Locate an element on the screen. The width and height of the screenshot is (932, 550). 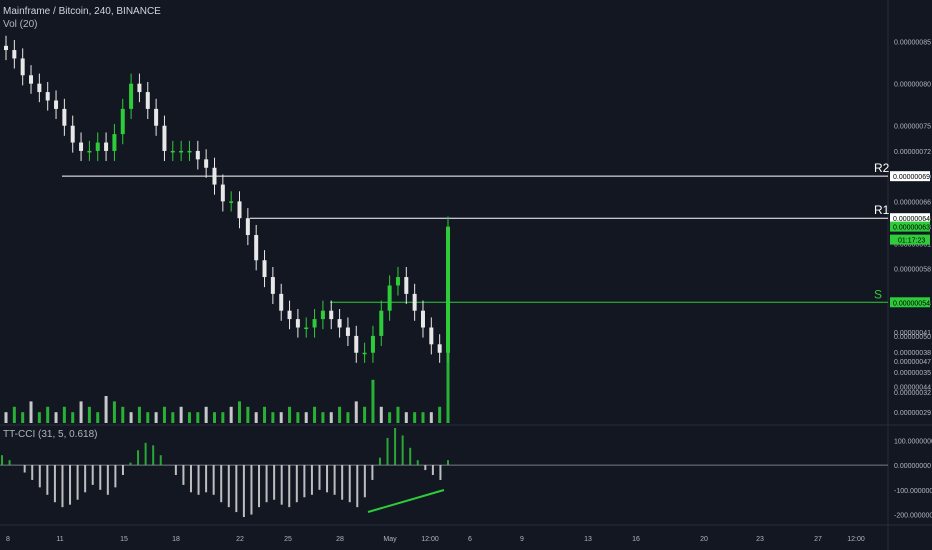
price-tag-r1 is located at coordinates (910, 218).